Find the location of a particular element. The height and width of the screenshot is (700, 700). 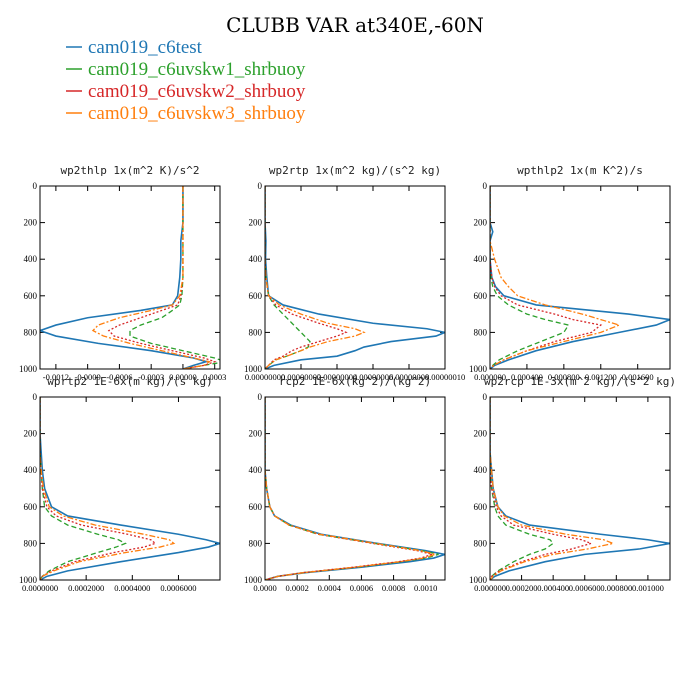

panel-title: wp2rtp 1x(m^2 kg)/(s^2 kg) is located at coordinates (355, 170).